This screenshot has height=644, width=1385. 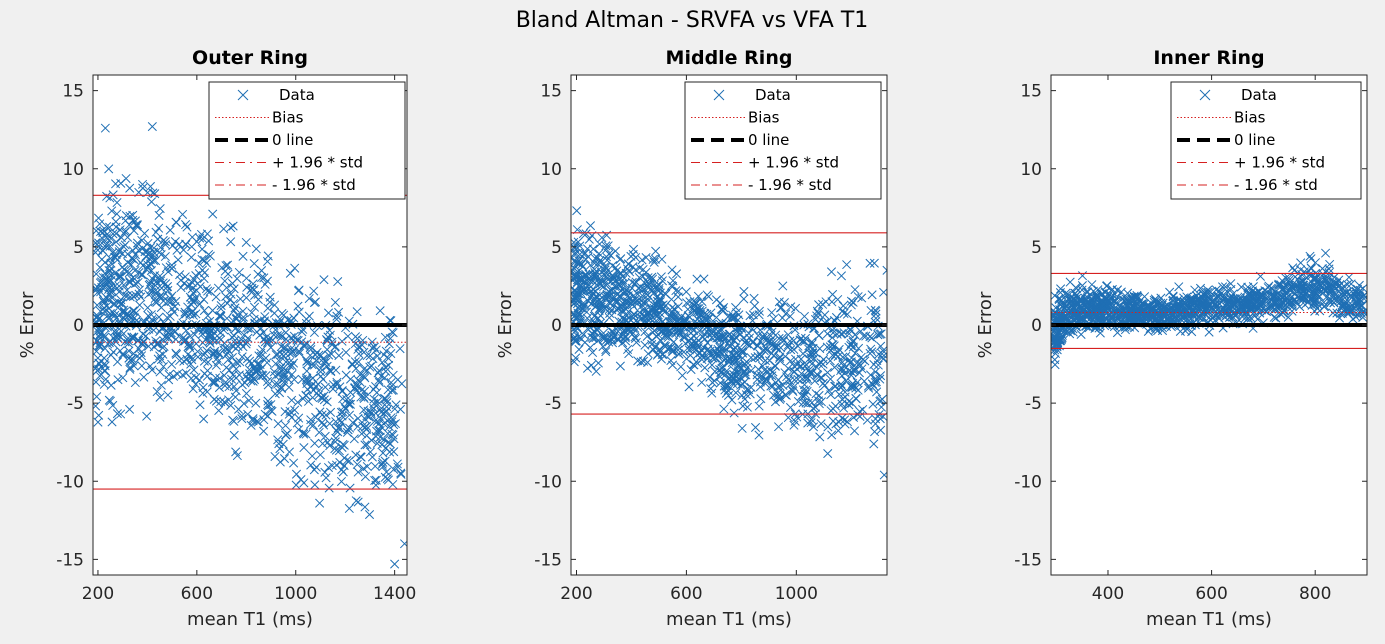 I want to click on legend-marker-data, so click(x=719, y=95).